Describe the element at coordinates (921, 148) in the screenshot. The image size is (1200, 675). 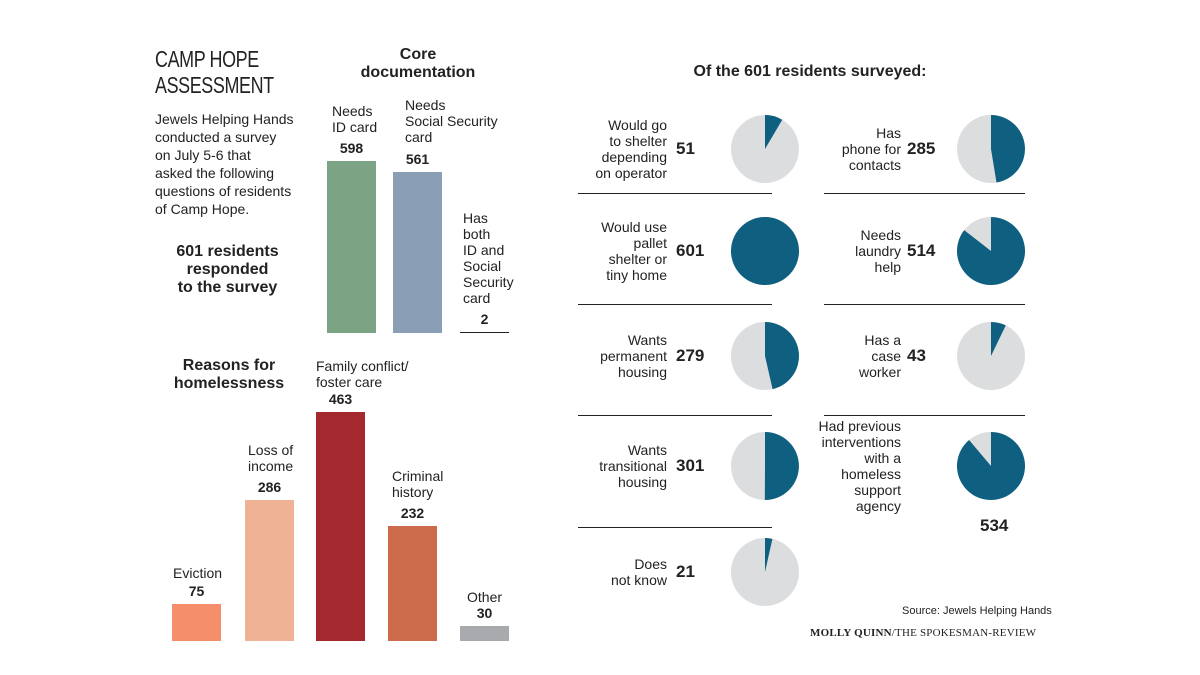
I see `survey-value: 285` at that location.